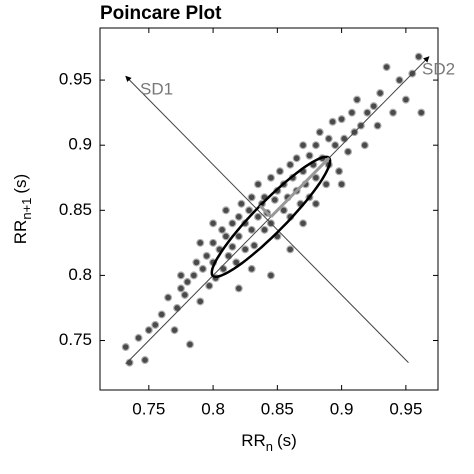 This screenshot has width=474, height=474. Describe the element at coordinates (438, 68) in the screenshot. I see `sd2-label: SD2` at that location.